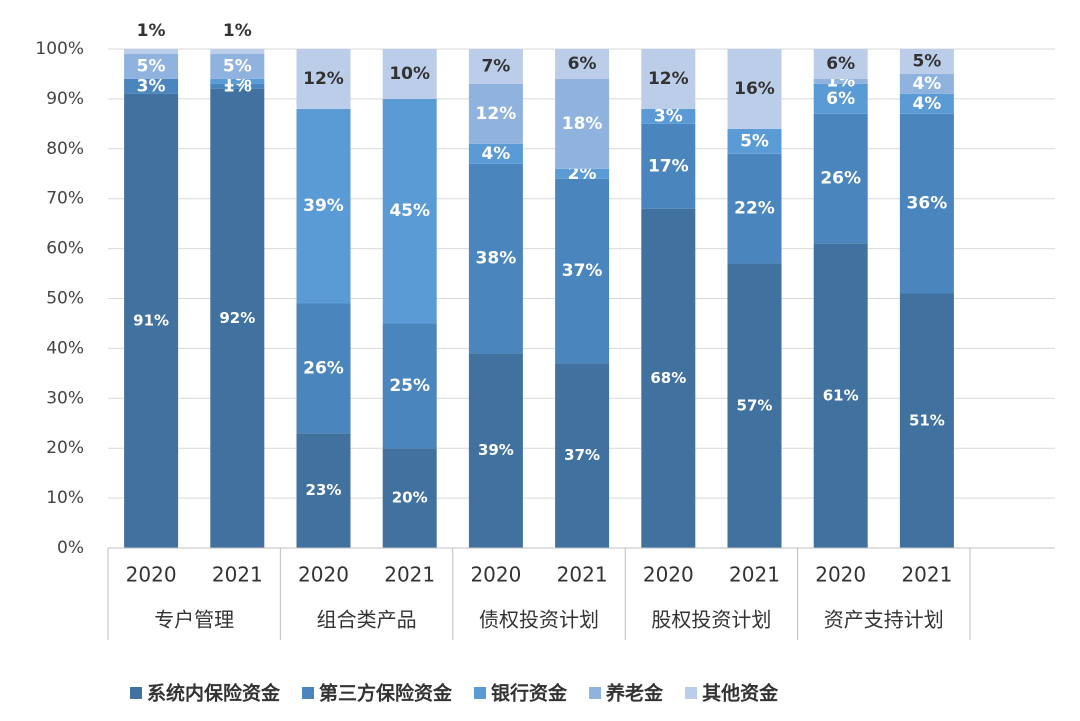  Describe the element at coordinates (65, 299) in the screenshot. I see `y-tick-label: 50%` at that location.